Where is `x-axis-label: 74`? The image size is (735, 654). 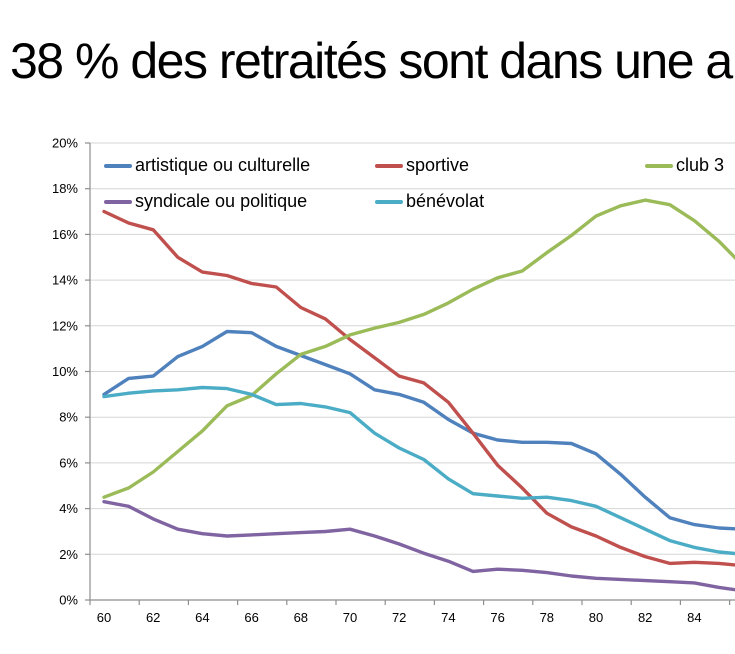 x-axis-label: 74 is located at coordinates (448, 617).